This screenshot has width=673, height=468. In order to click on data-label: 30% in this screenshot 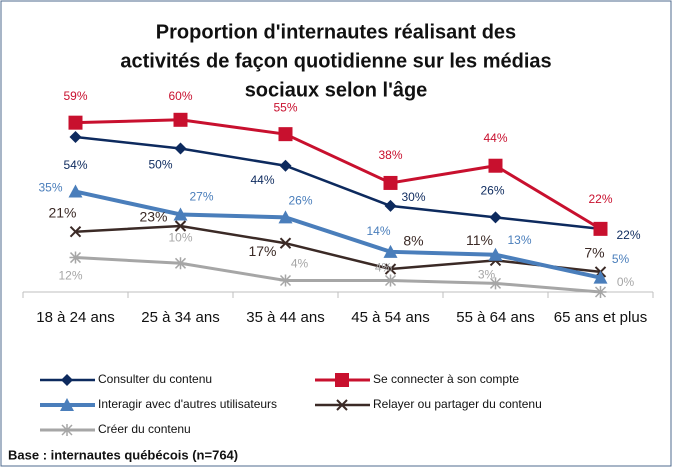, I will do `click(413, 197)`.